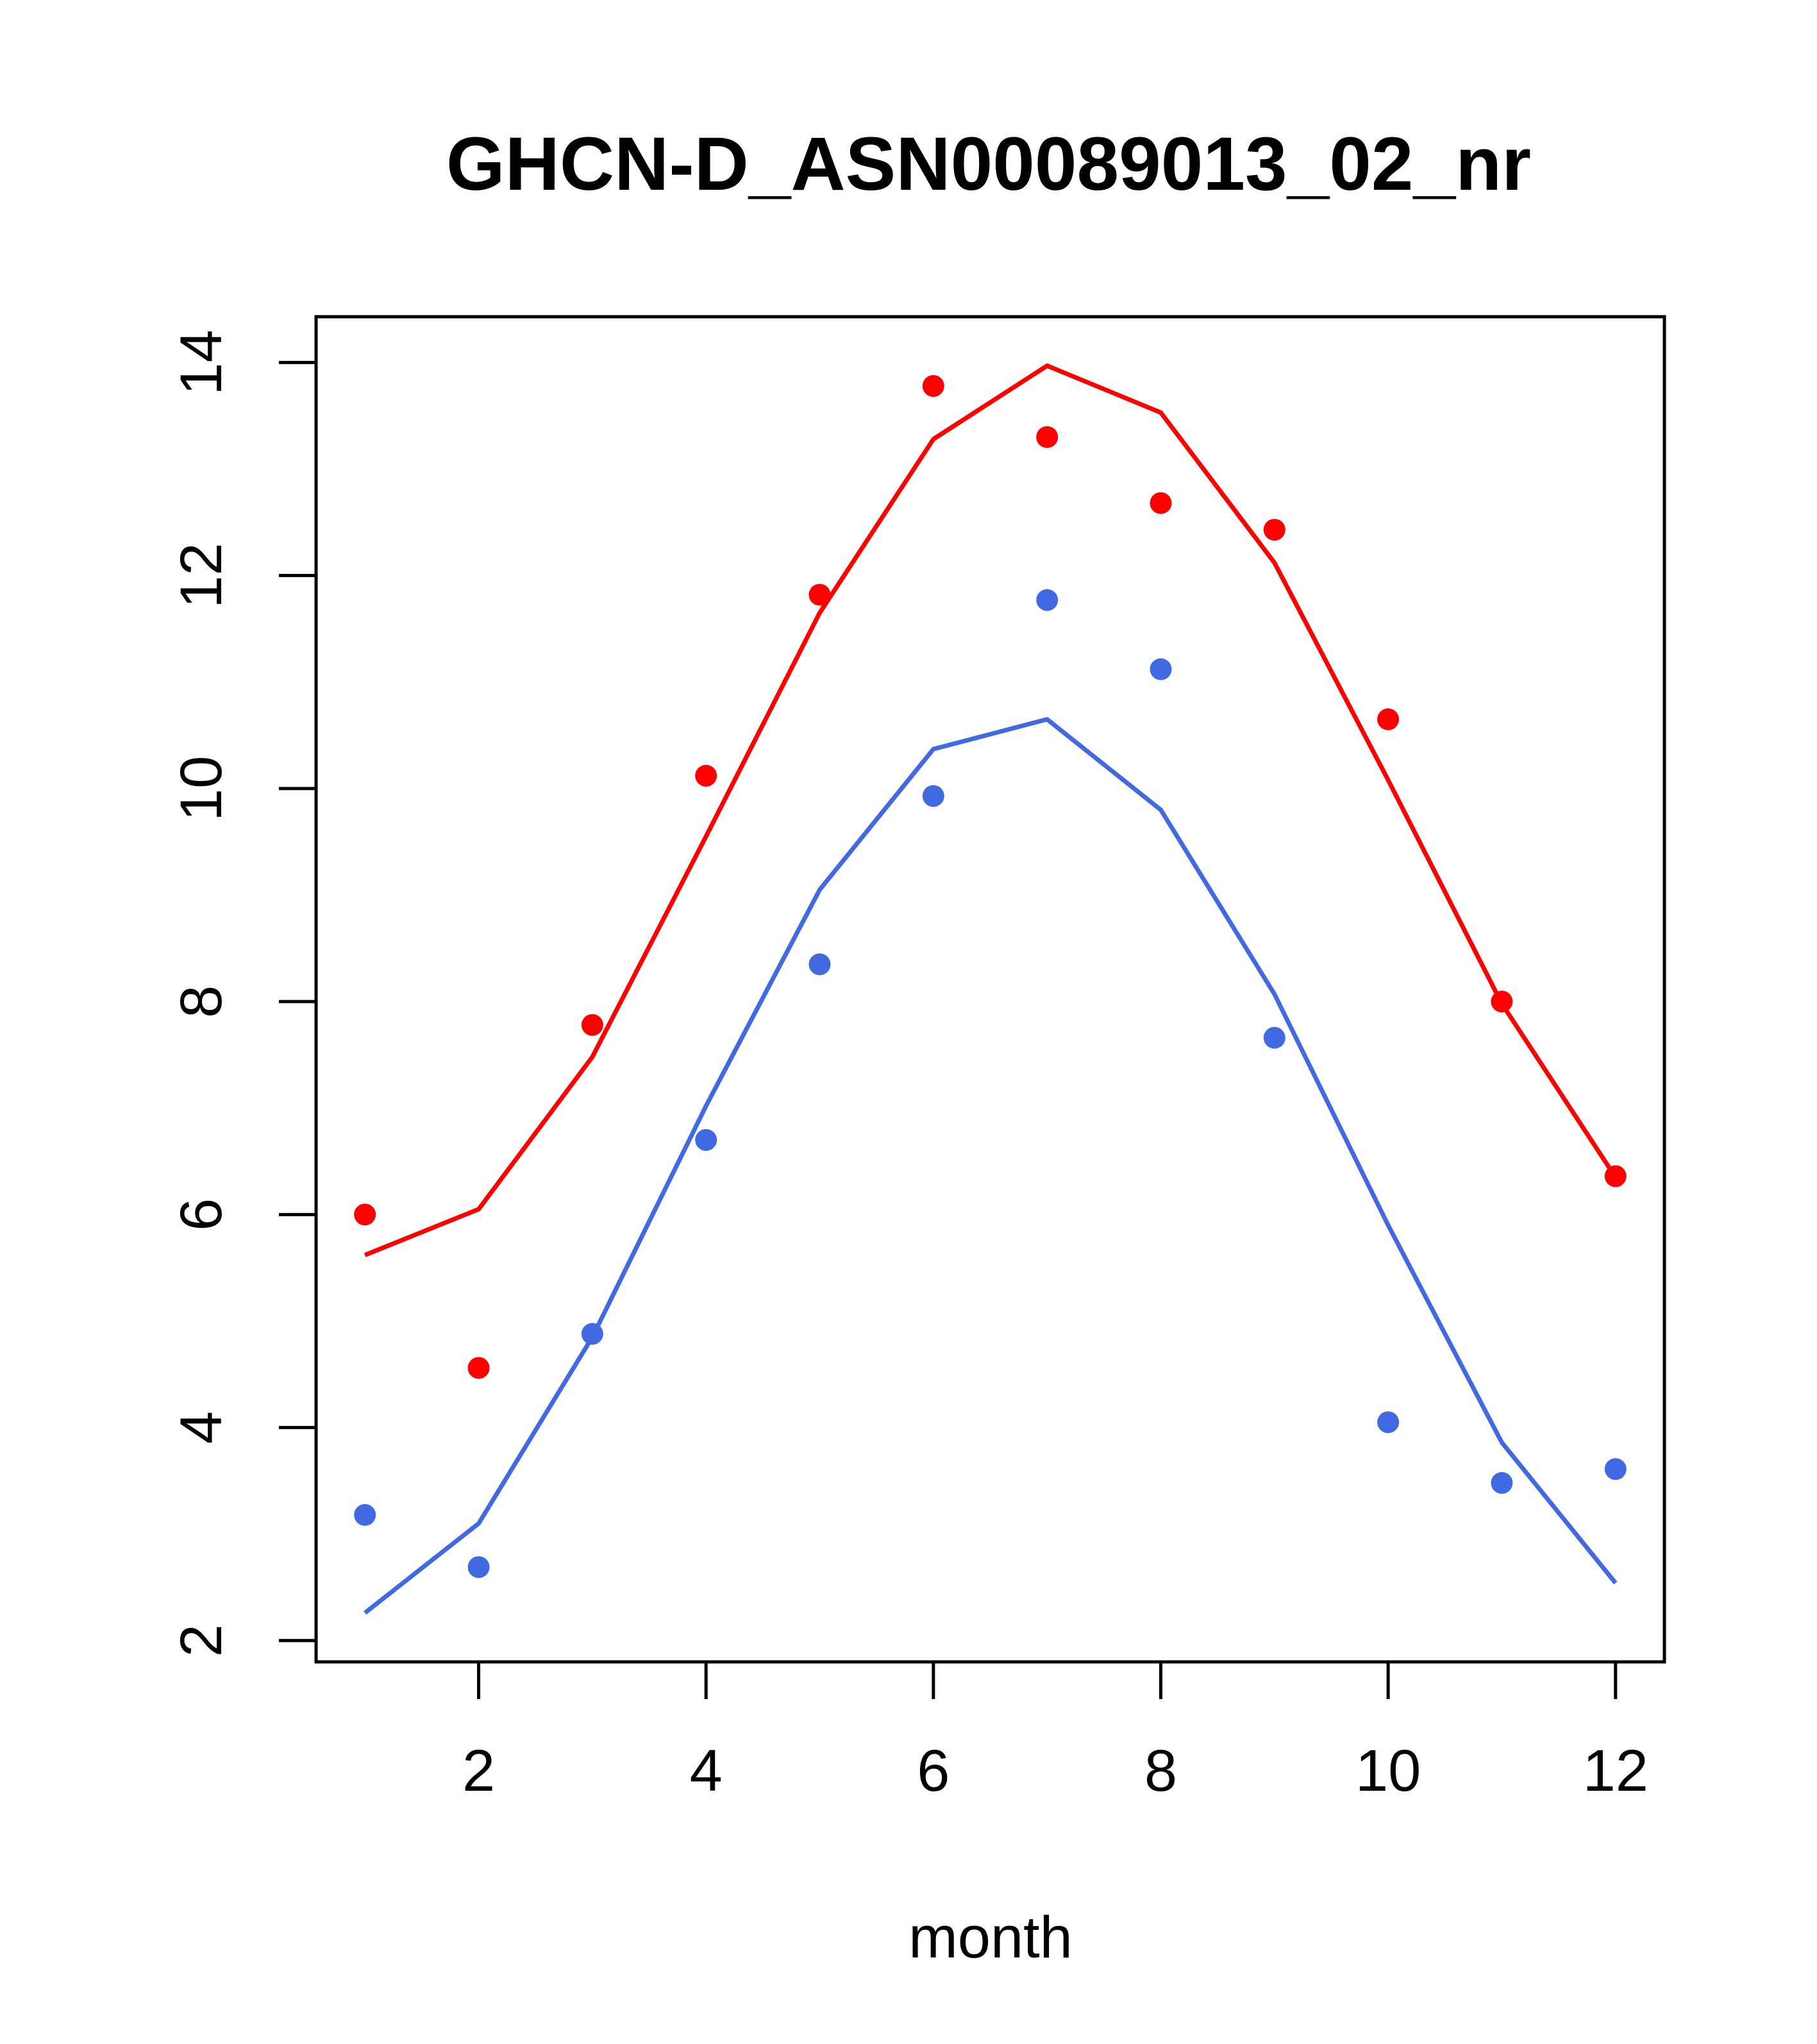 The image size is (1817, 2044). What do you see at coordinates (1055, 1732) in the screenshot?
I see `x-axis: 2 4 6 8 10 12` at bounding box center [1055, 1732].